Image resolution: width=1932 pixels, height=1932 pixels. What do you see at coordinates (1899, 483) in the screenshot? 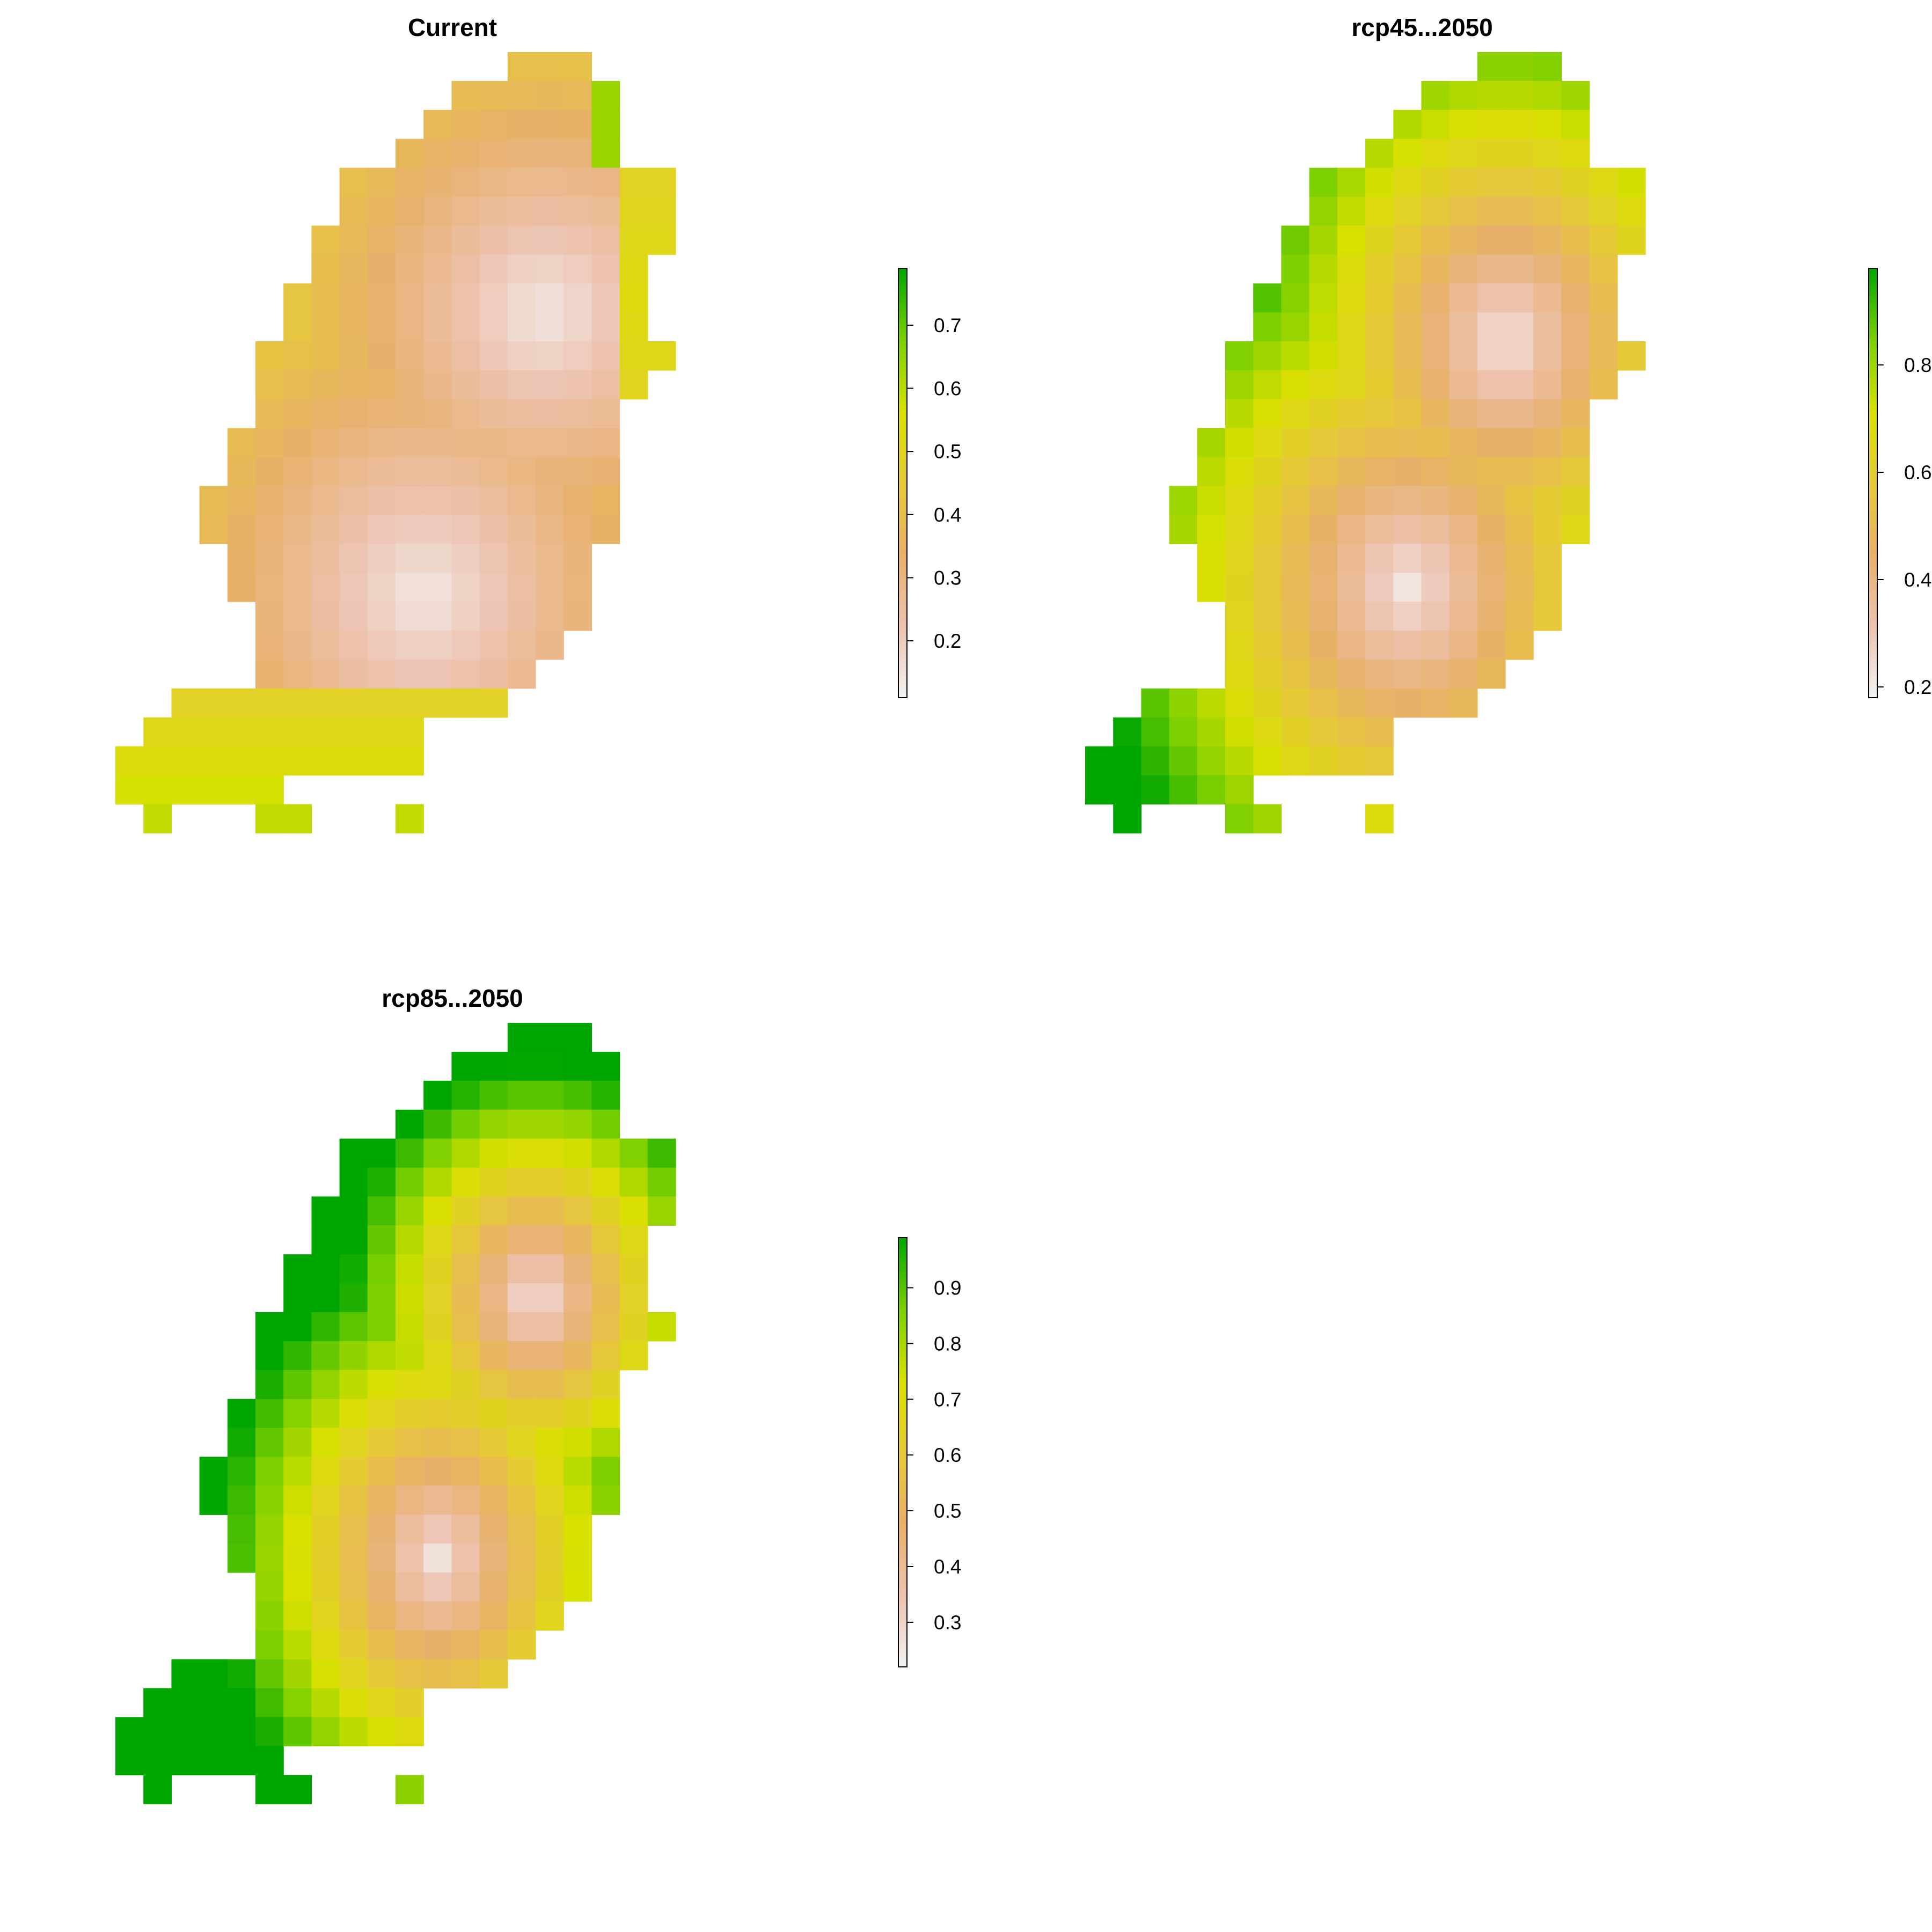
I see `legend-rcp45-2050: 0.2 0.4 0.6 0.8` at bounding box center [1899, 483].